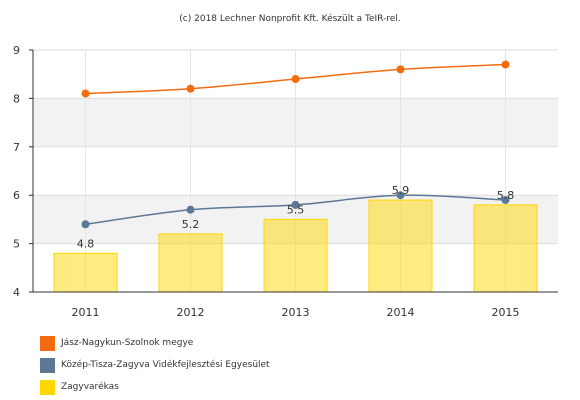  I want to click on bar-data-labels: 4.8 5.2 5.5 5.9 5.8, so click(296, 217).